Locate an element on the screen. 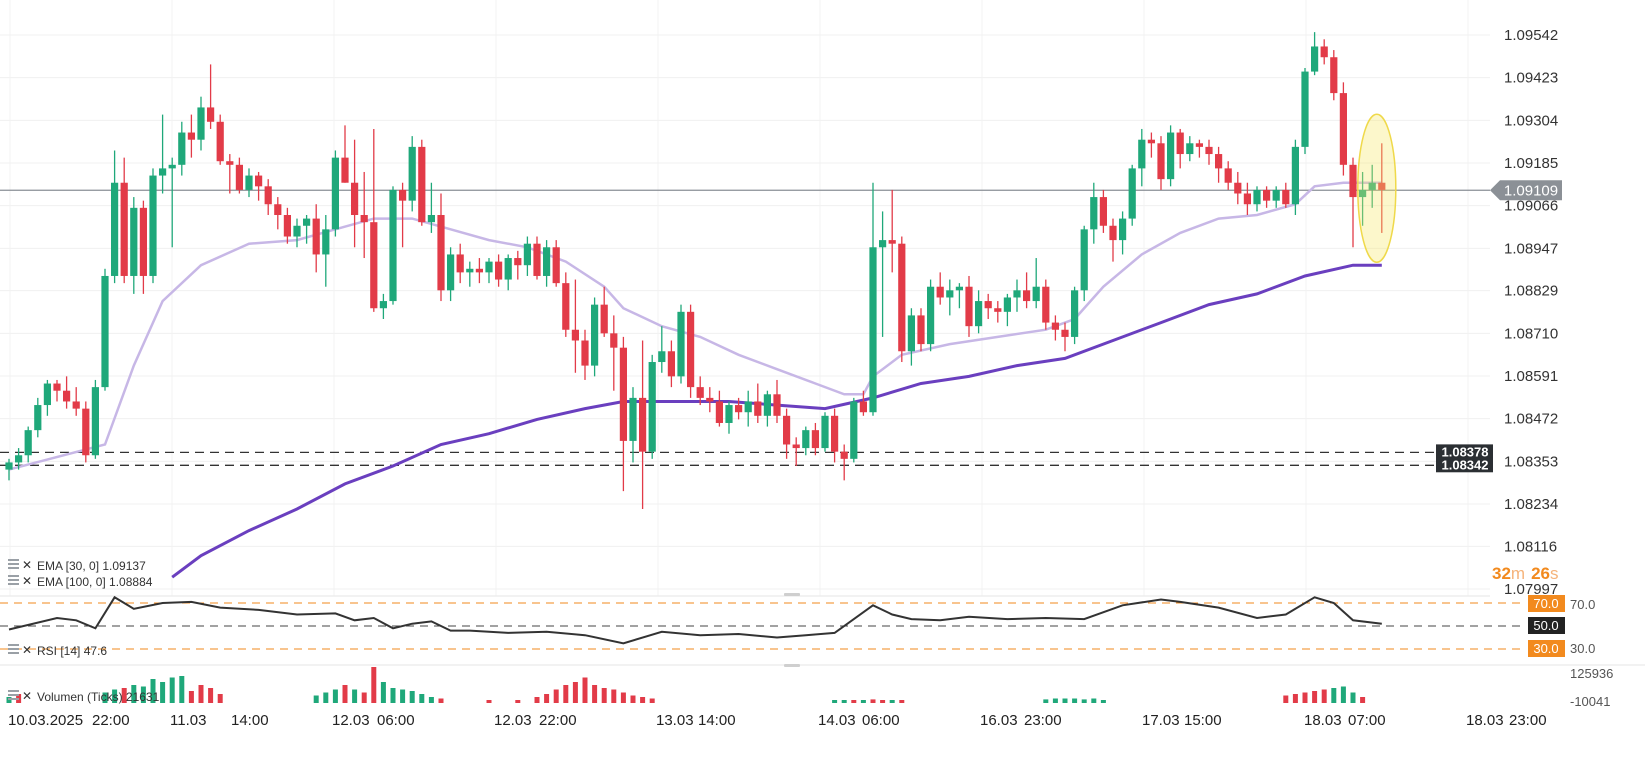  level-tag-1: 1.08378 is located at coordinates (1464, 452).